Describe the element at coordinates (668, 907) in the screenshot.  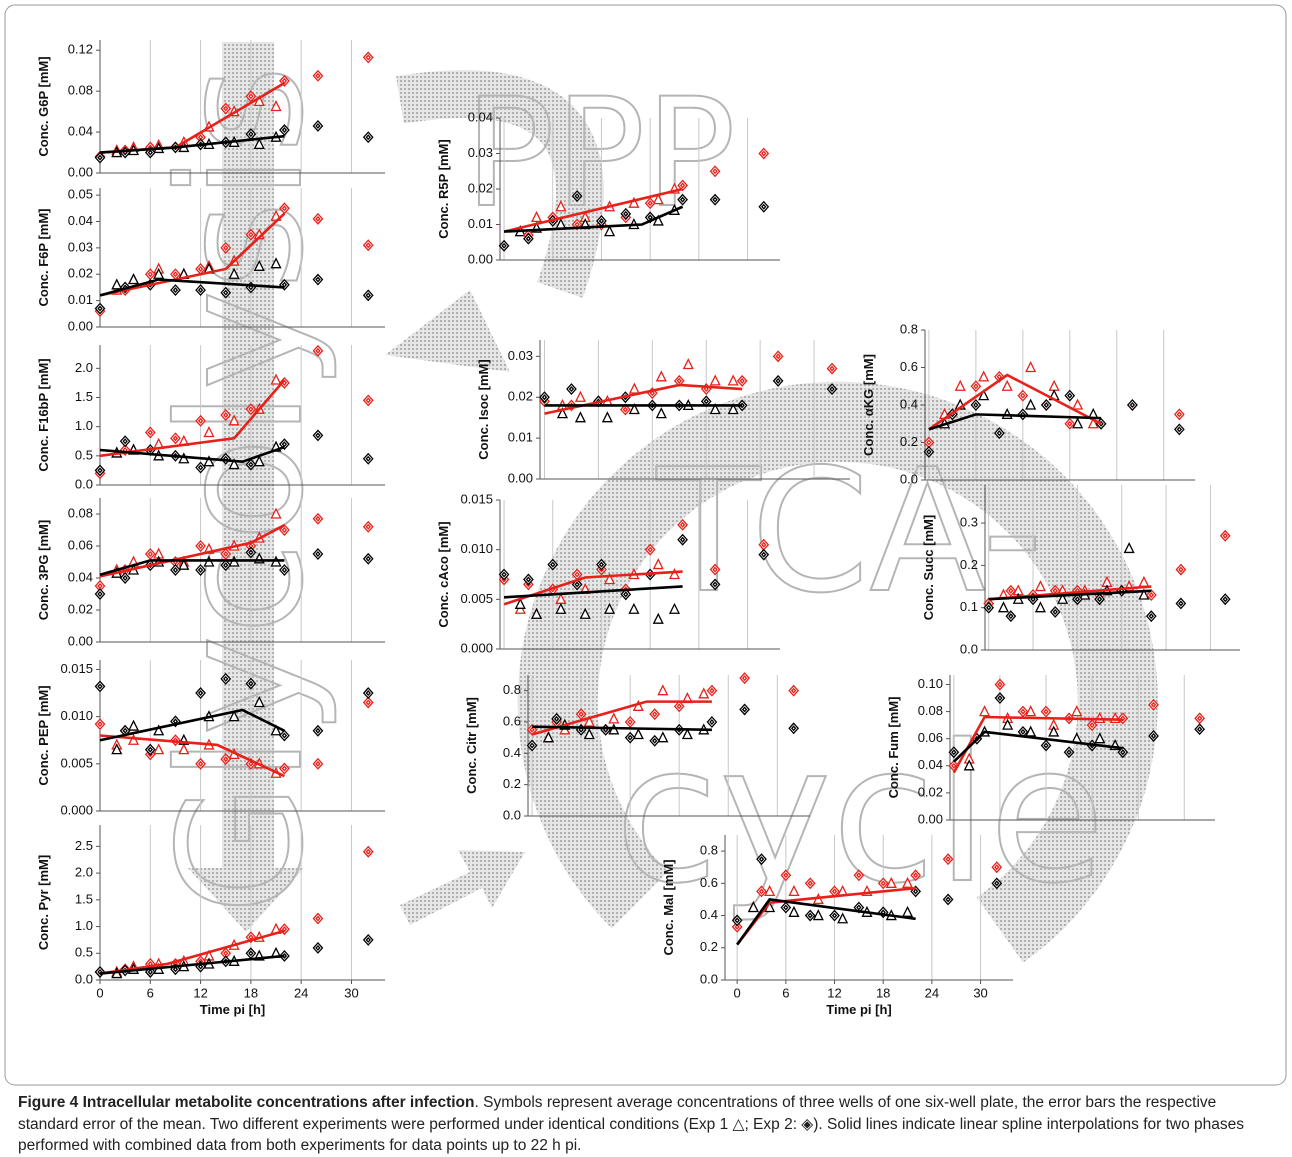
I see `y-axis-label: Conc. Mal [mM]` at that location.